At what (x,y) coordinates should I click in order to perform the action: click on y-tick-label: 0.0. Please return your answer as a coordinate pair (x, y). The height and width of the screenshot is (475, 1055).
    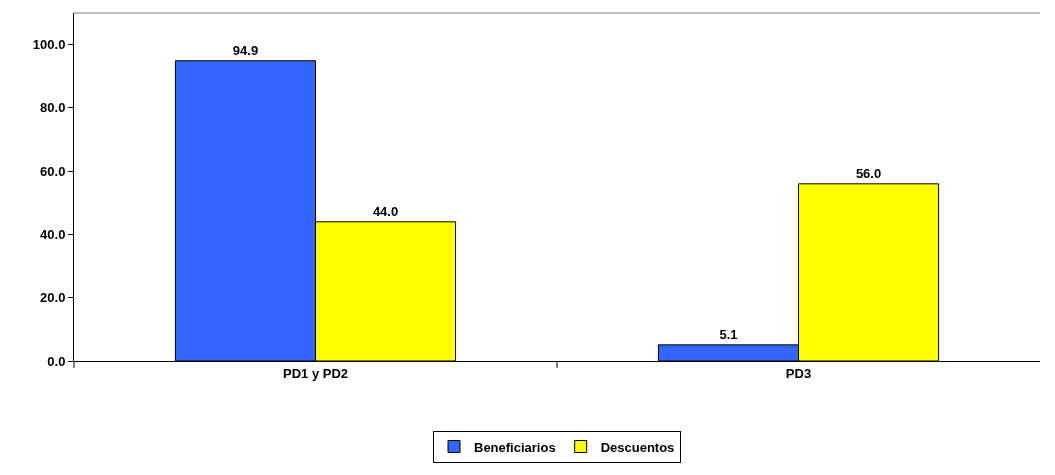
    Looking at the image, I should click on (56, 361).